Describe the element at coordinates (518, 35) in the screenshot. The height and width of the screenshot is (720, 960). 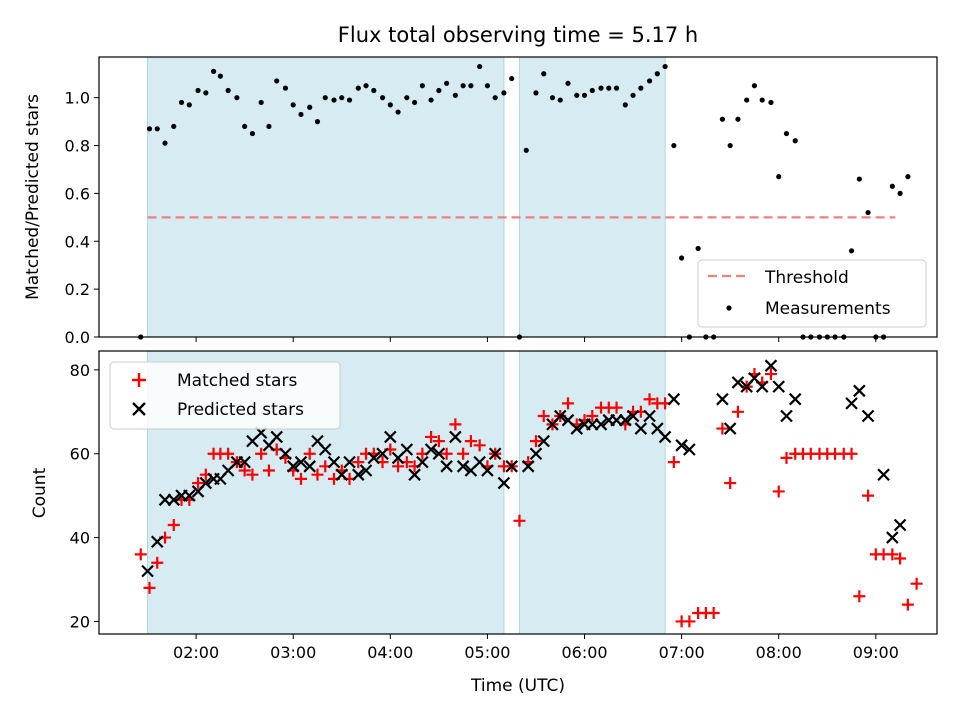
I see `figure-title: Flux total observing time = 5.17 h` at that location.